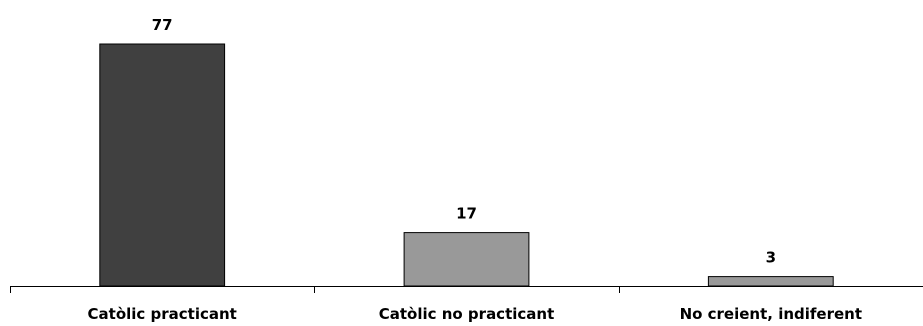  Describe the element at coordinates (771, 258) in the screenshot. I see `data-label-no-creient-indiferent: 3` at that location.